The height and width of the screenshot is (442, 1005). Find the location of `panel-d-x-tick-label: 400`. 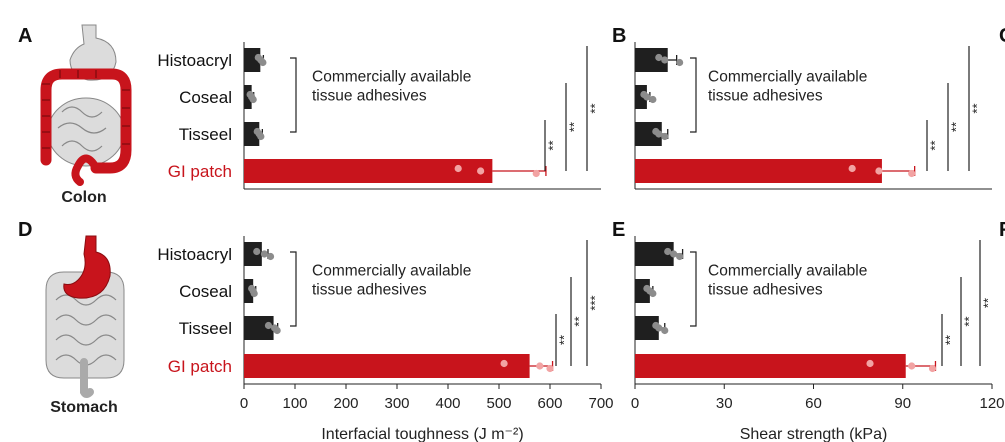

panel-d-x-tick-label: 400 is located at coordinates (447, 403).